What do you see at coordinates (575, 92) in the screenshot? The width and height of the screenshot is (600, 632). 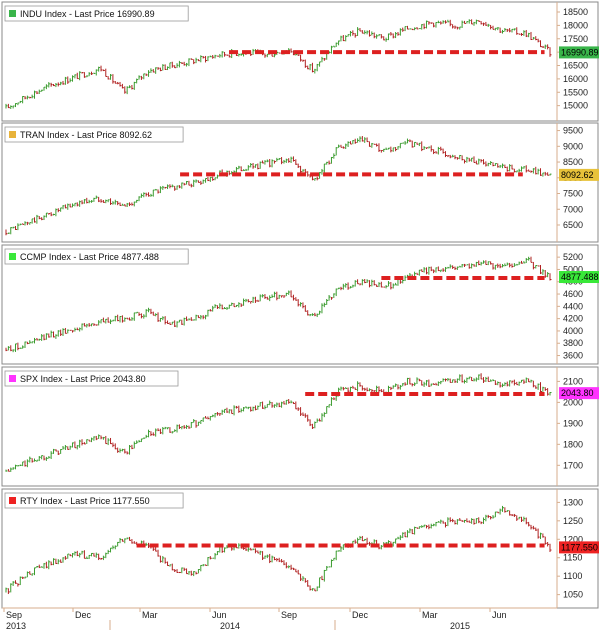 I see `y-tick-label: 15500` at bounding box center [575, 92].